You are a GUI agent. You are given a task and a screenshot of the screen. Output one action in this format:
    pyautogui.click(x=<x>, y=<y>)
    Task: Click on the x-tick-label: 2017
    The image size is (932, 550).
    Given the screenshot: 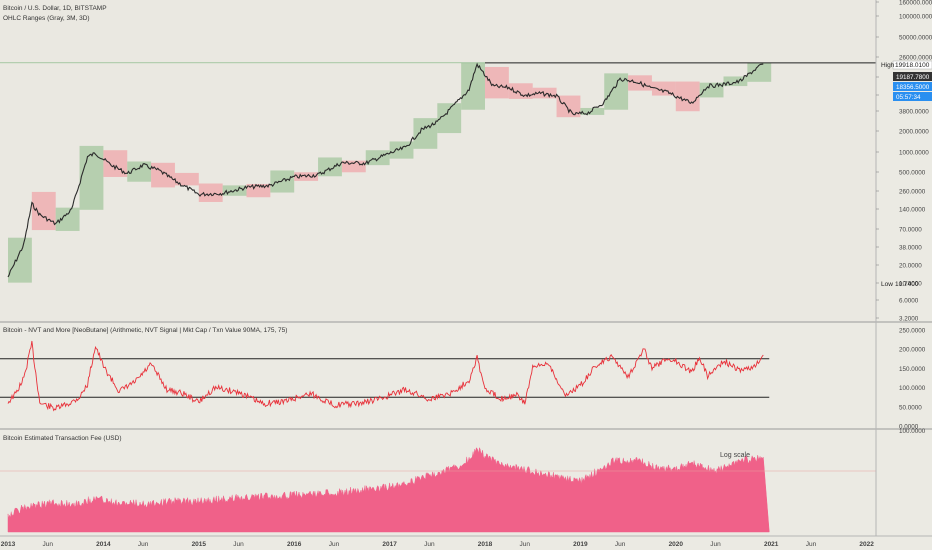 What is the action you would take?
    pyautogui.click(x=389, y=544)
    